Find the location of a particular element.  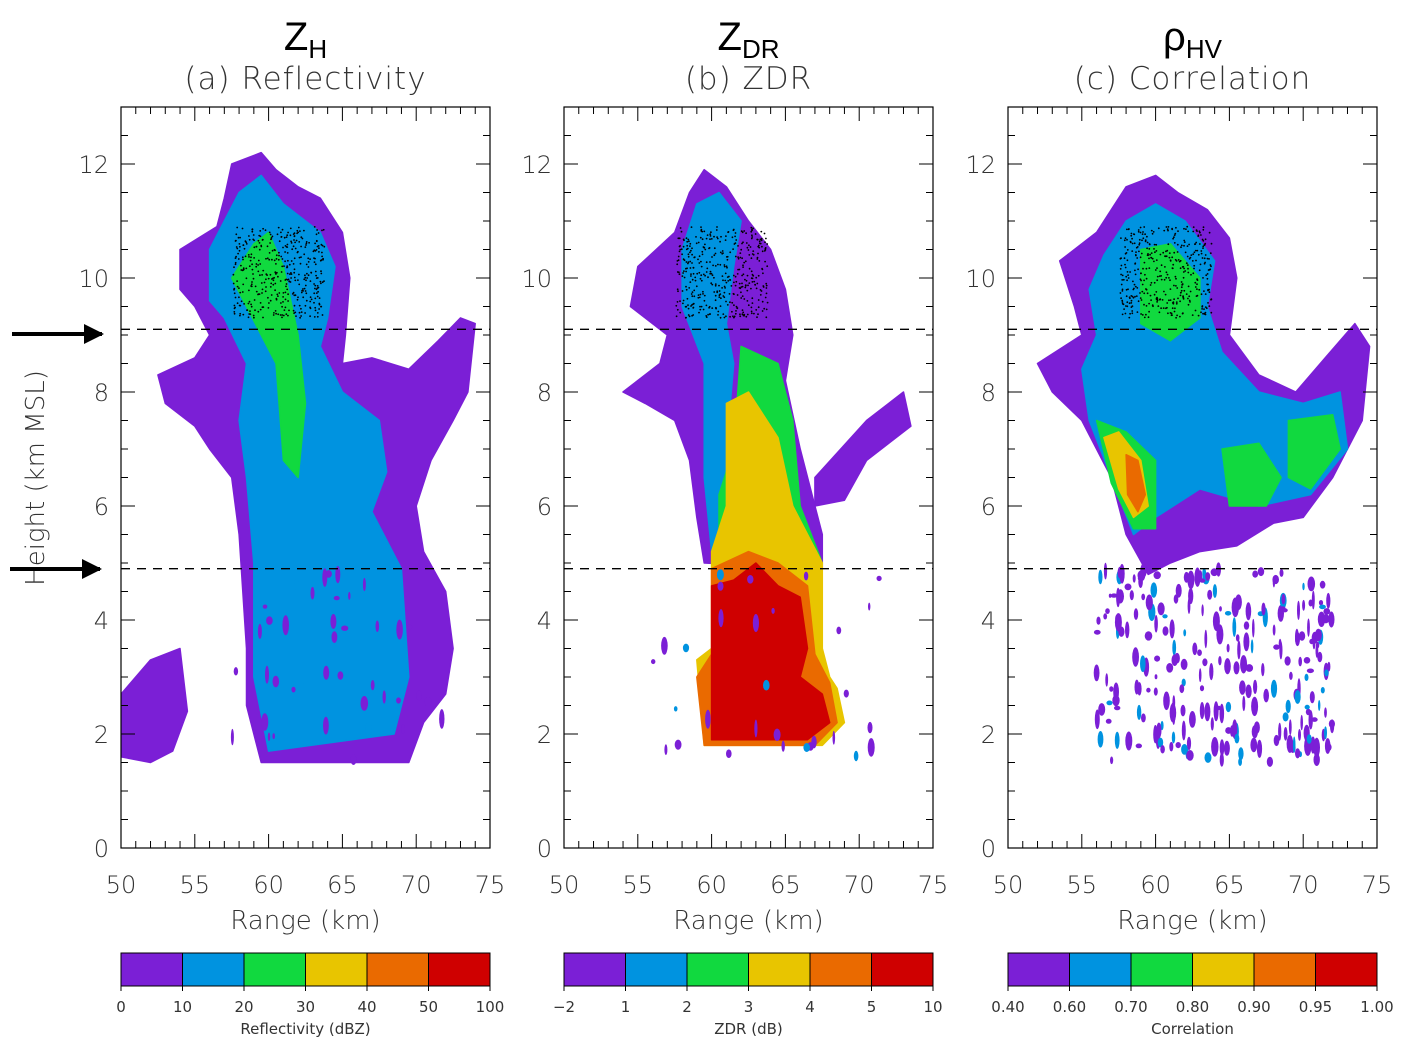

x-tick-label: 65 is located at coordinates (1229, 885).